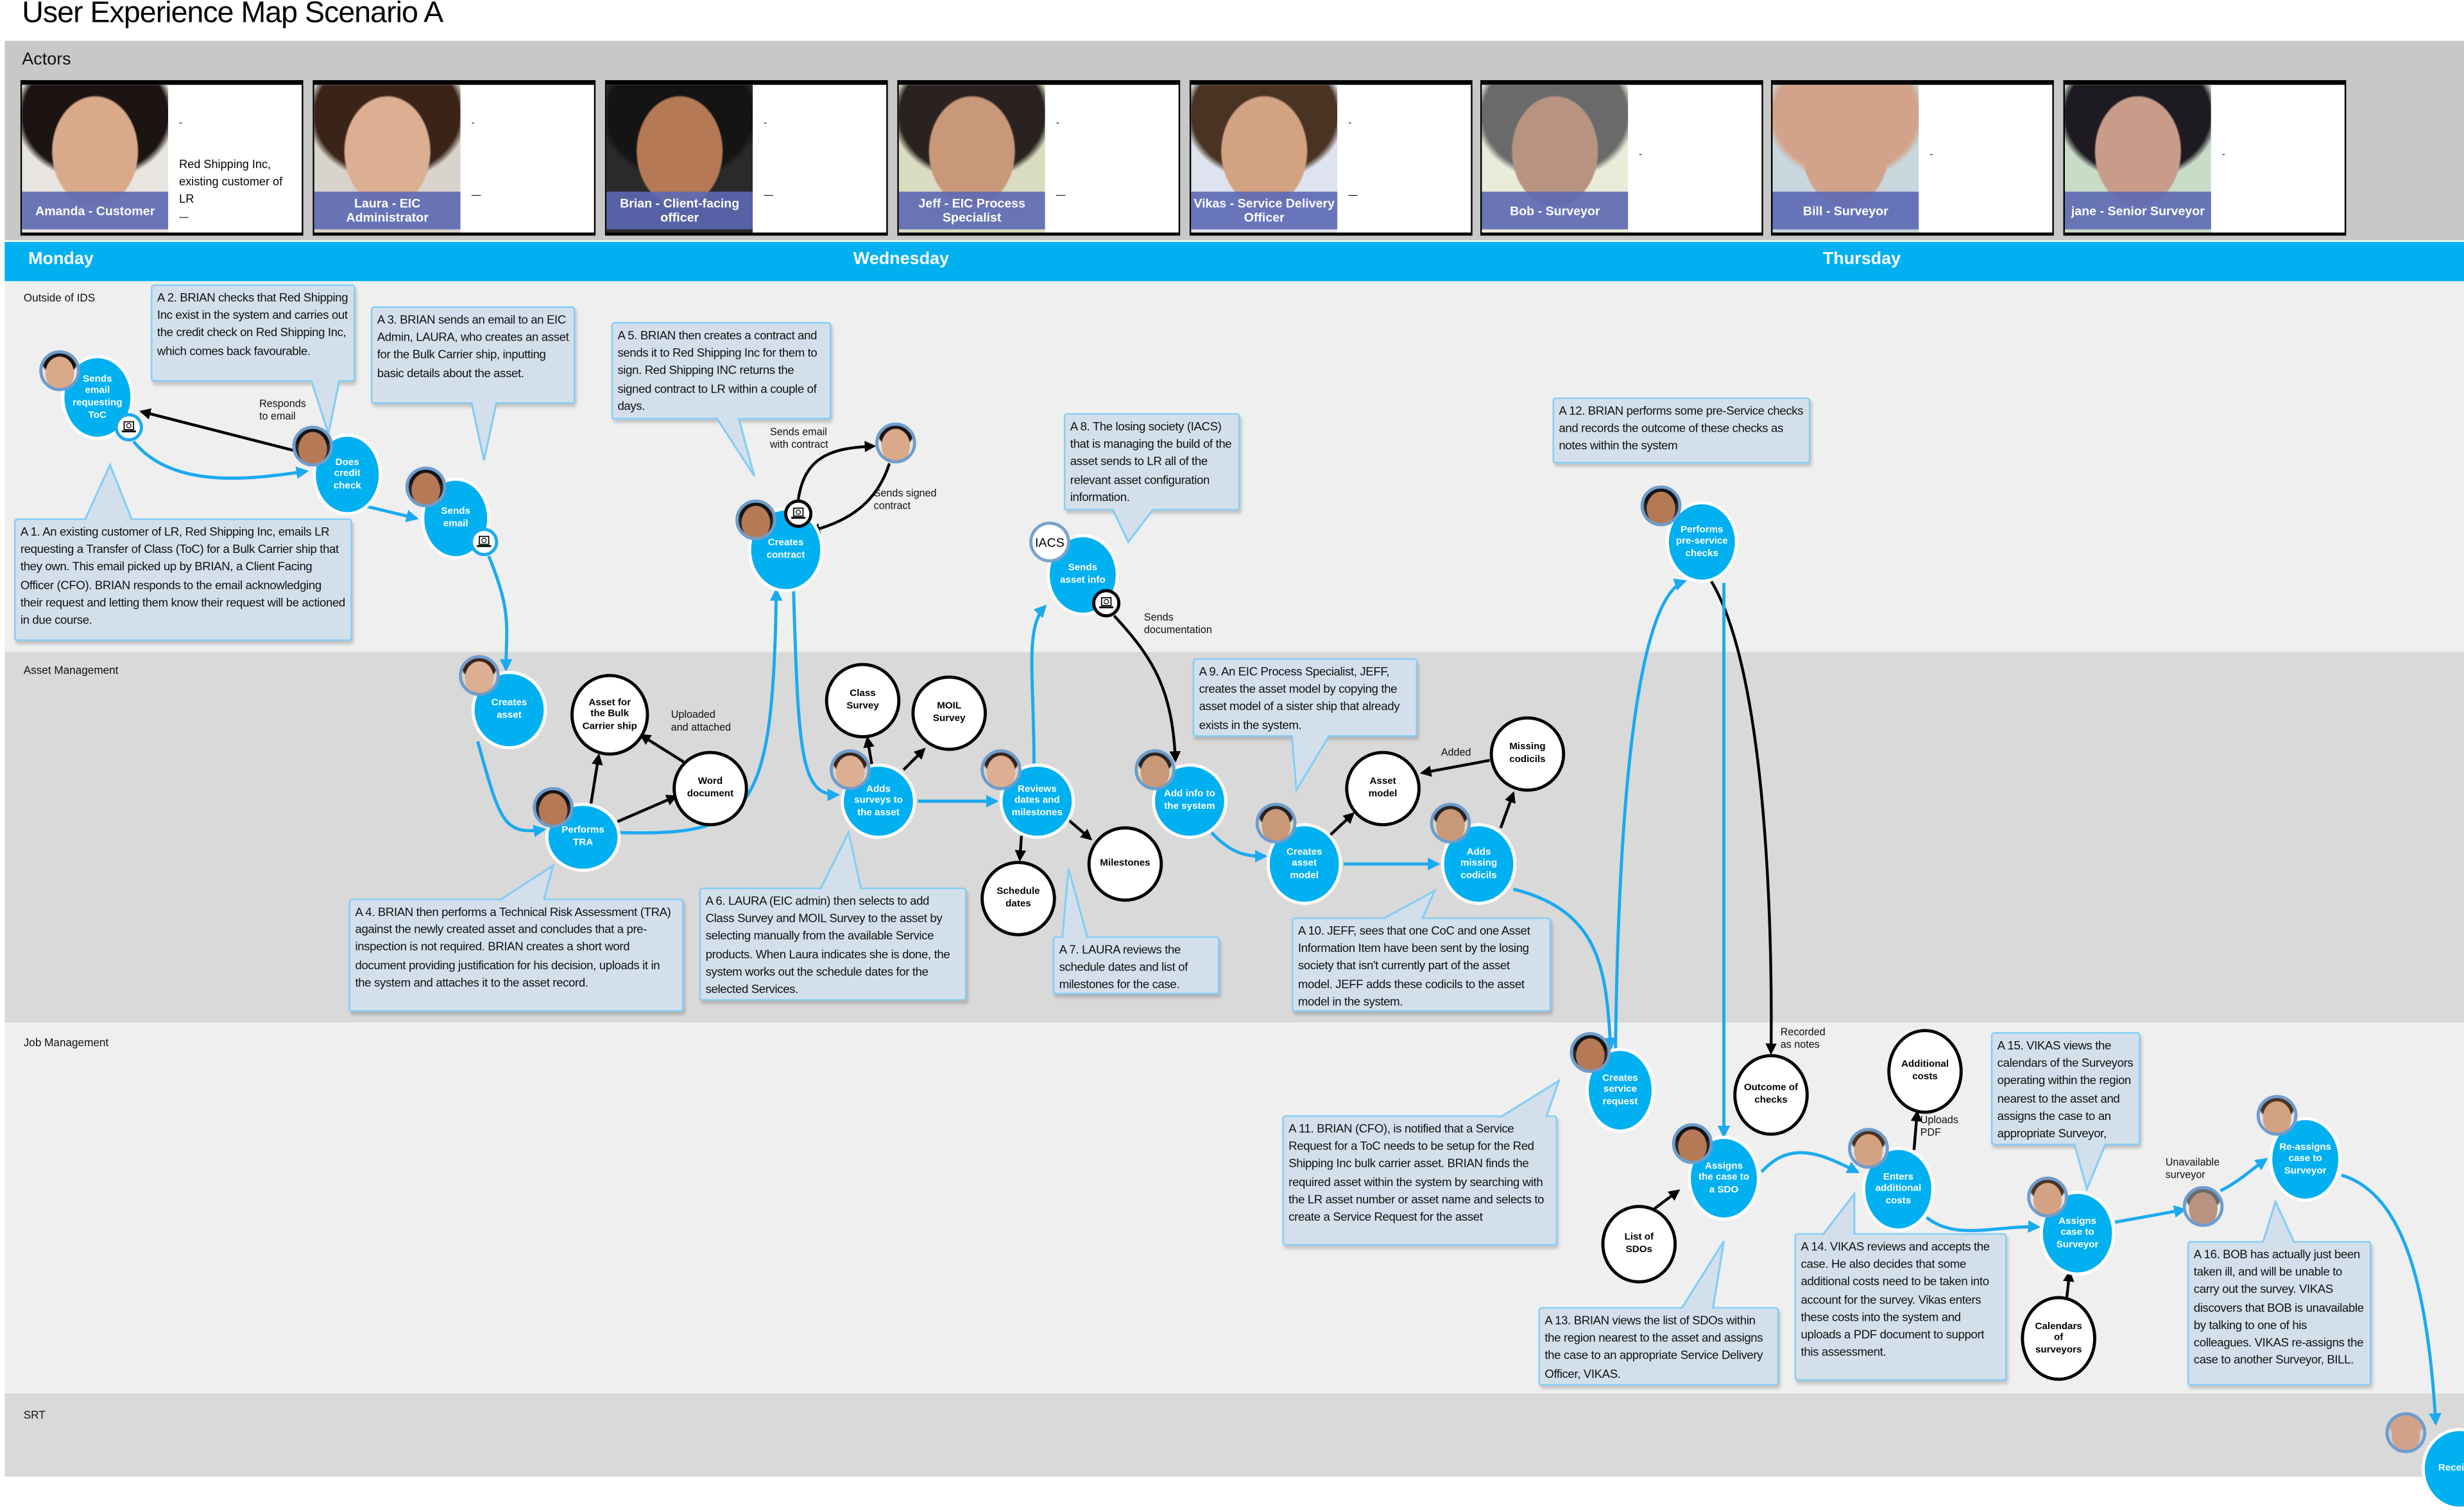  I want to click on actor-card: Bob - Surveyor -, so click(1622, 158).